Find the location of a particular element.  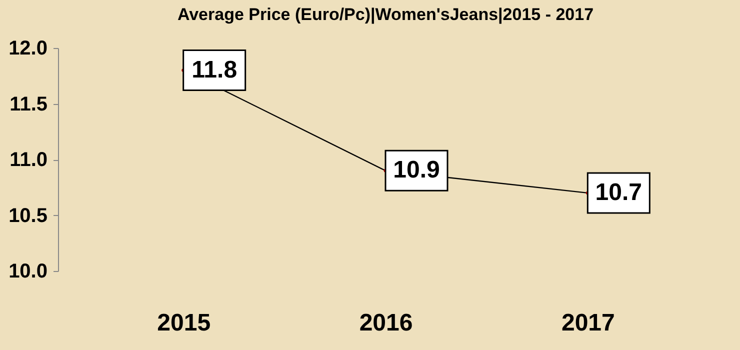

y-tick-label: 12.0 is located at coordinates (28, 49).